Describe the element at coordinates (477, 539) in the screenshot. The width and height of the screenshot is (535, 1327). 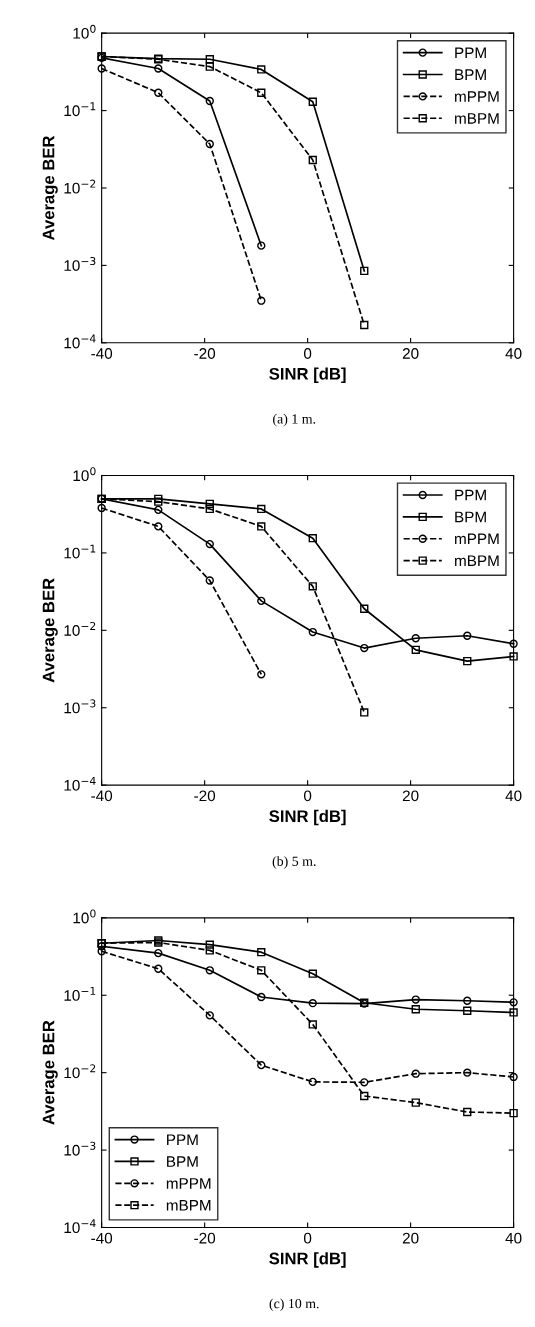
I see `legend-label: mPPM` at that location.